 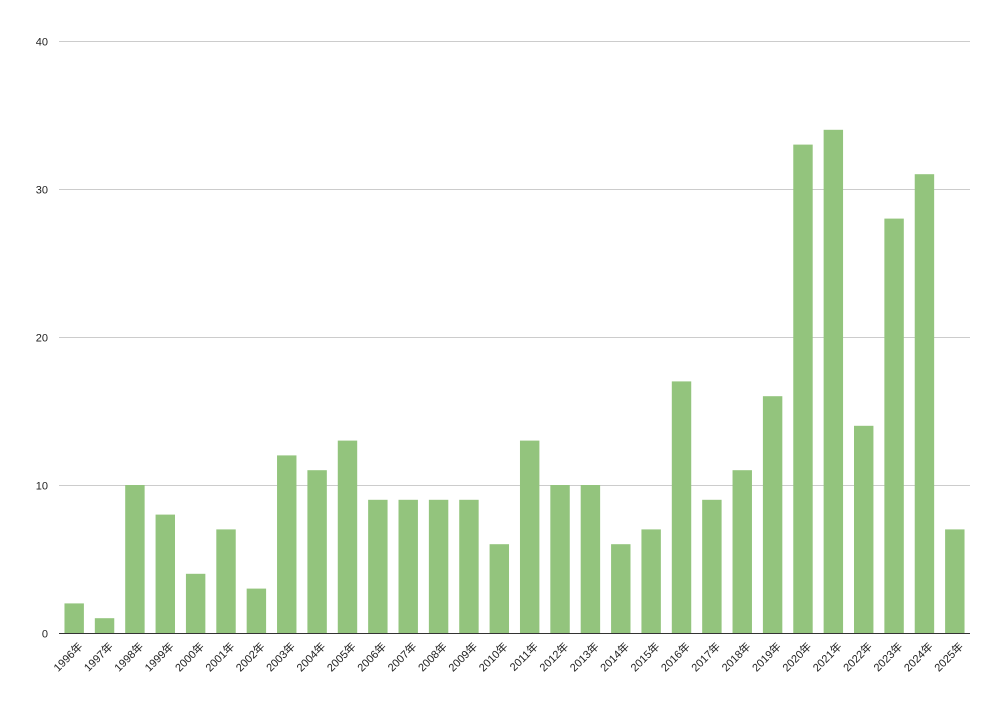 I want to click on x-tick-label: 2011年, so click(x=523, y=656).